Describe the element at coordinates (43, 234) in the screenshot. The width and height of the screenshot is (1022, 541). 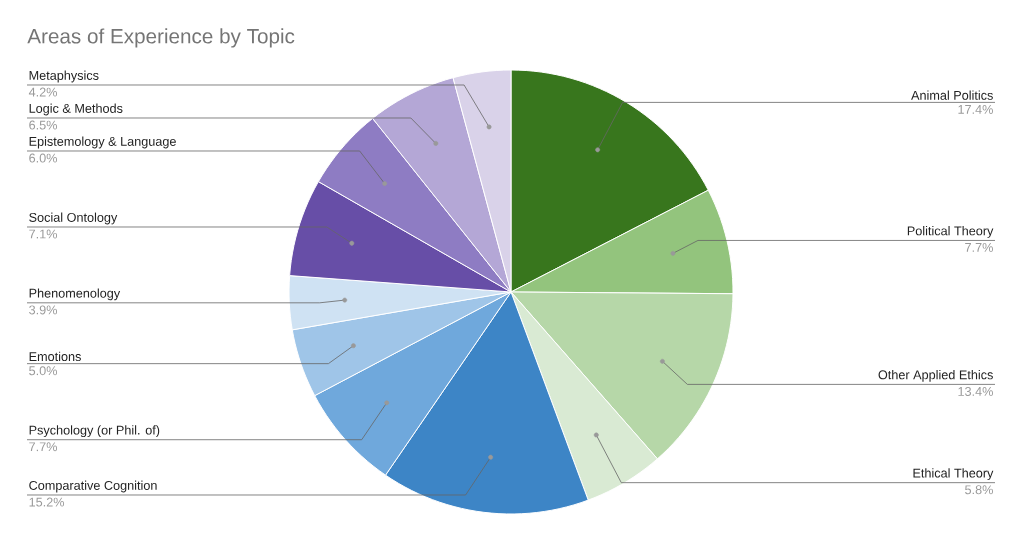
I see `data-label: 7.1%` at that location.